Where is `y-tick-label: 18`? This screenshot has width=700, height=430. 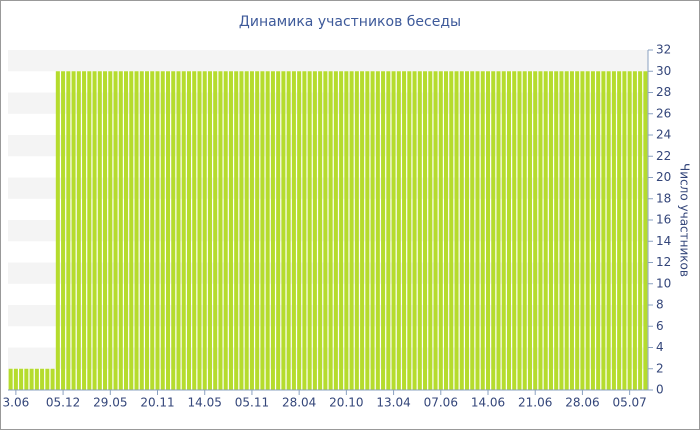
y-tick-label: 18 is located at coordinates (663, 198).